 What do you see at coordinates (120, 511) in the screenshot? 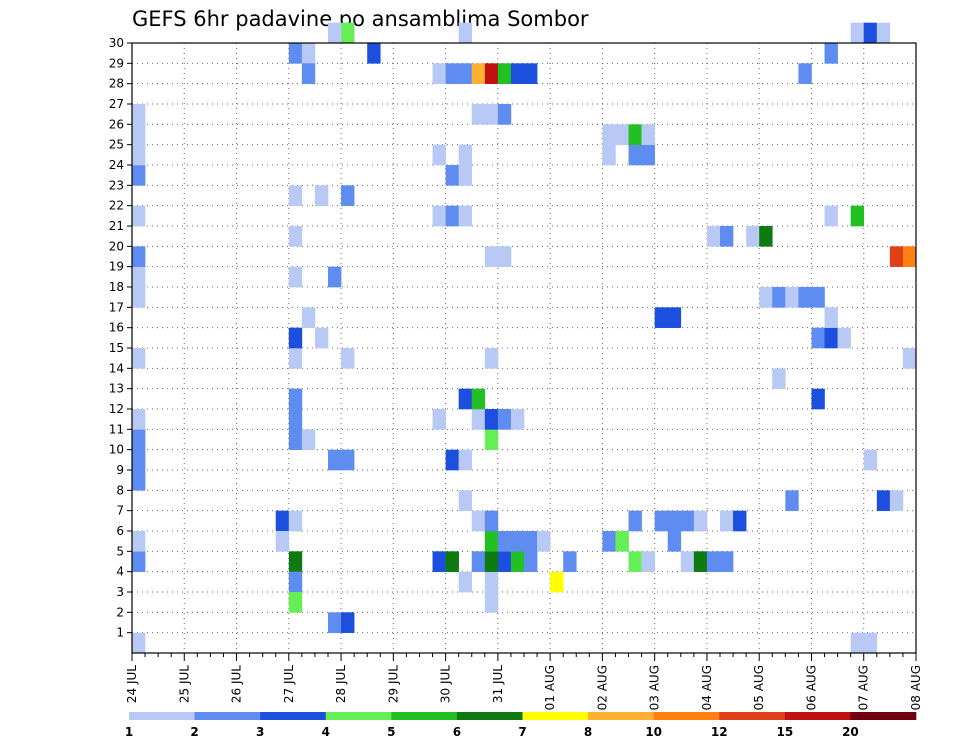
I see `y-tick-label: 7` at bounding box center [120, 511].